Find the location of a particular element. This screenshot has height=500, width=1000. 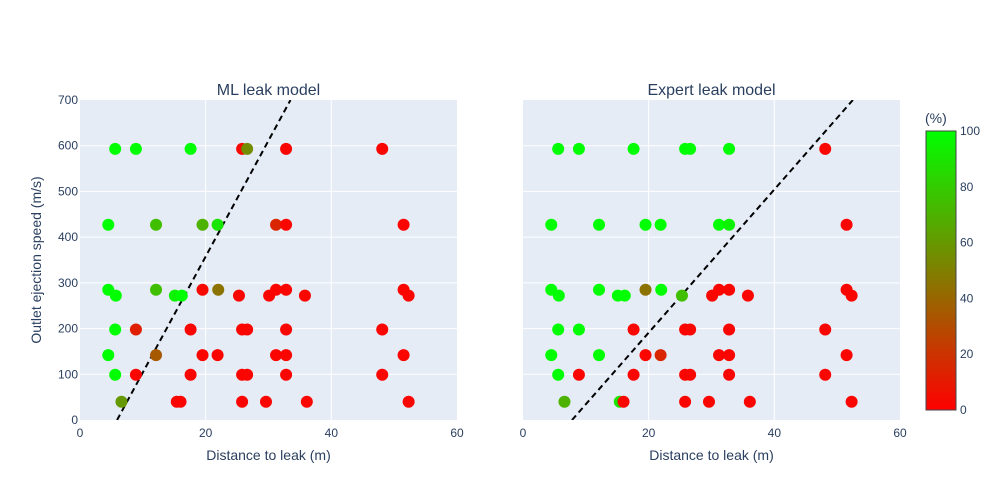

y-tick-label: 400 is located at coordinates (68, 237).